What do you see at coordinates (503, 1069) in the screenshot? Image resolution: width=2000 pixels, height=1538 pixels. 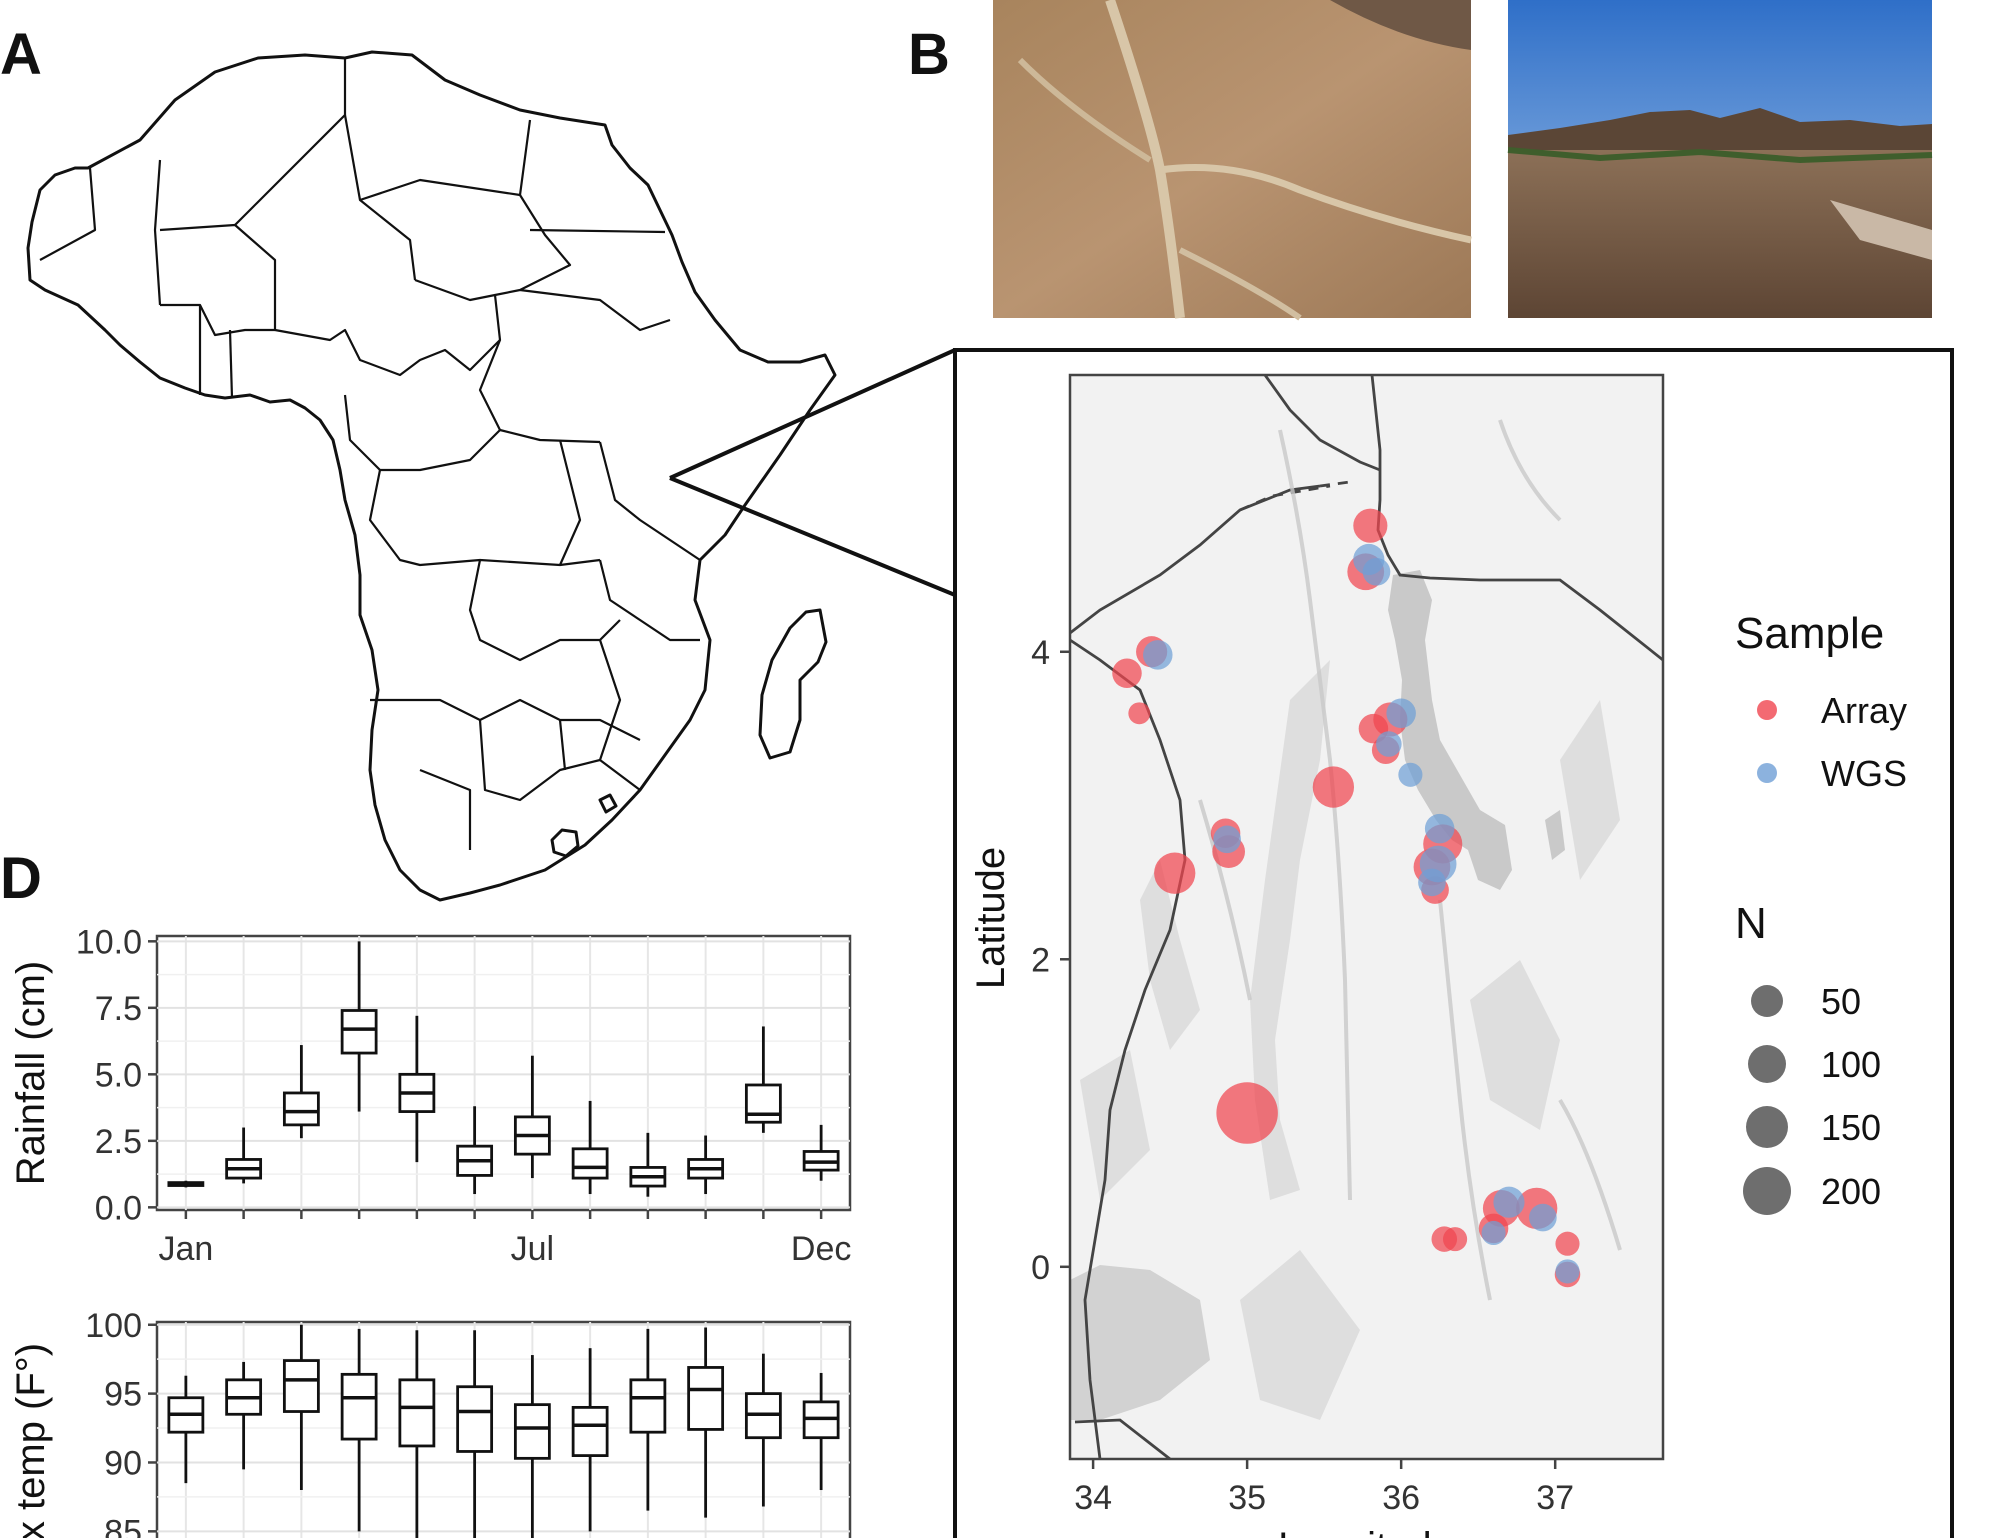 I see `rainfall-boxes` at bounding box center [503, 1069].